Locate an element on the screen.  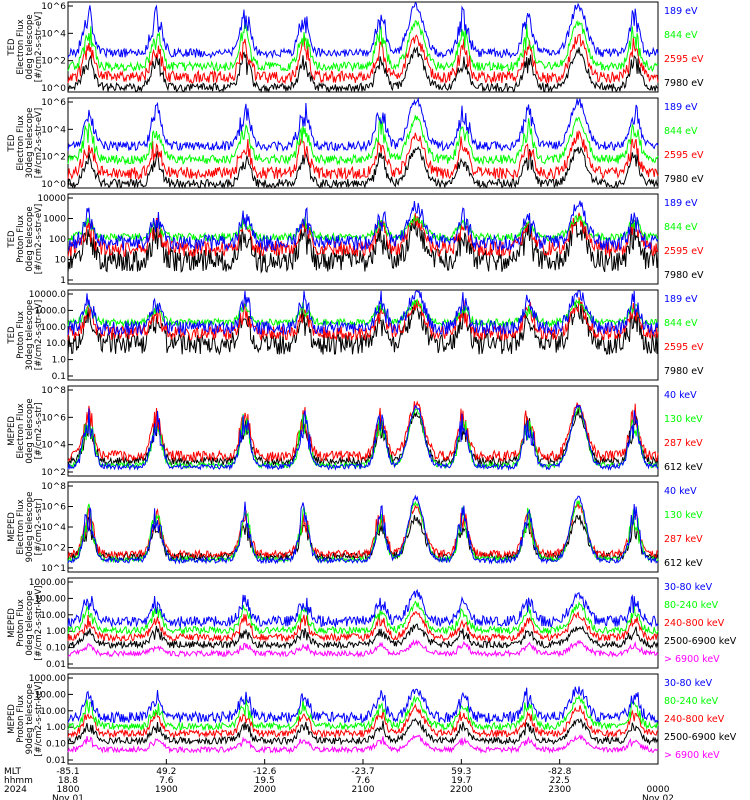
y-tick-label: 10^6 is located at coordinates (53, 7).